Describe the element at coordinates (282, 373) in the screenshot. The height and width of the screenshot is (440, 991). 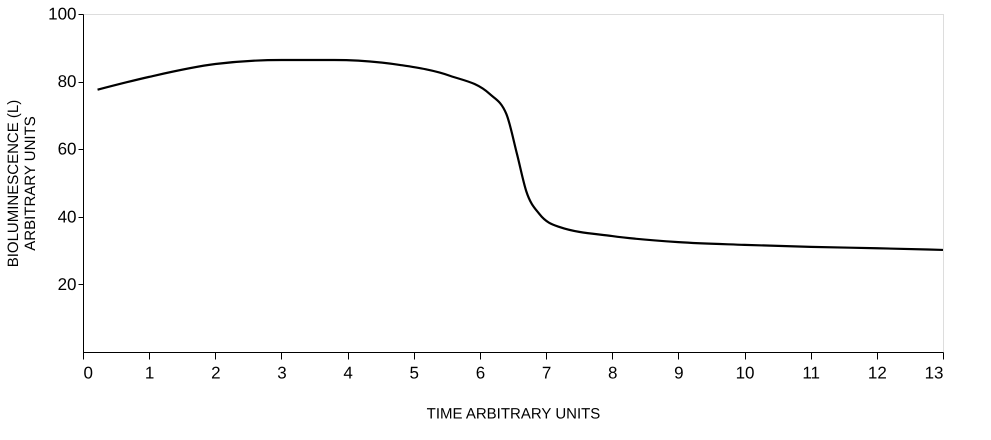
I see `x-tick-label: 3` at that location.